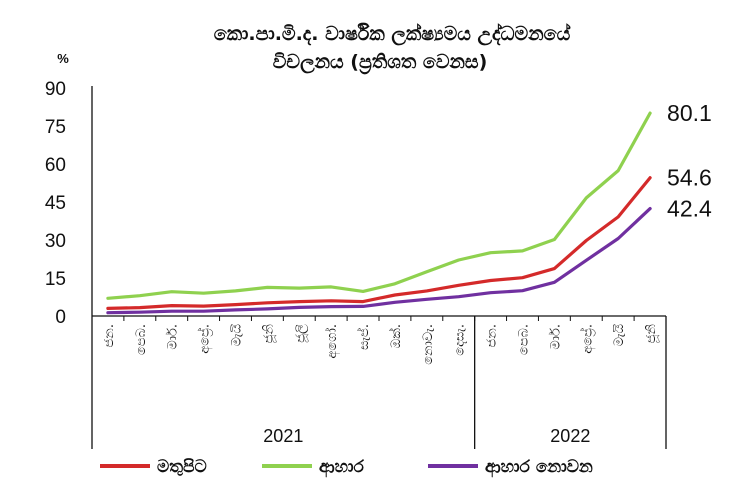 The image size is (750, 497). What do you see at coordinates (63, 58) in the screenshot?
I see `y-axis-unit: %` at bounding box center [63, 58].